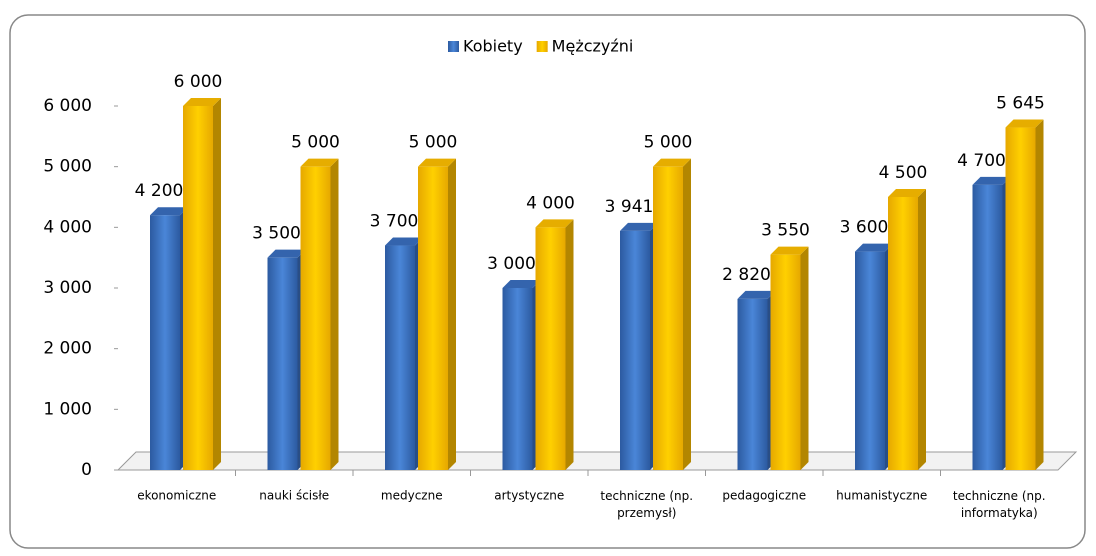 The width and height of the screenshot is (1096, 556). I want to click on value-label: 4 000, so click(550, 203).